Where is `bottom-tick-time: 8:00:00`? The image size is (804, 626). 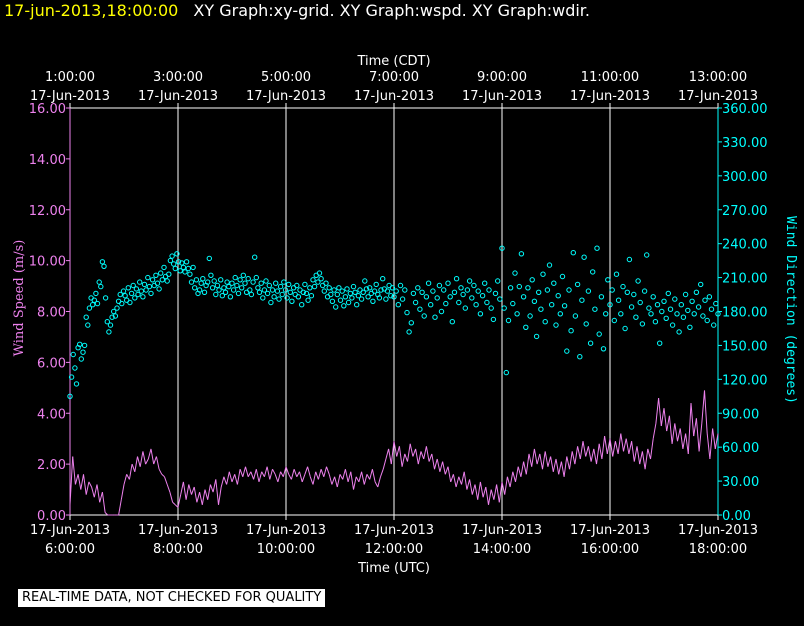 bottom-tick-time: 8:00:00 is located at coordinates (178, 549).